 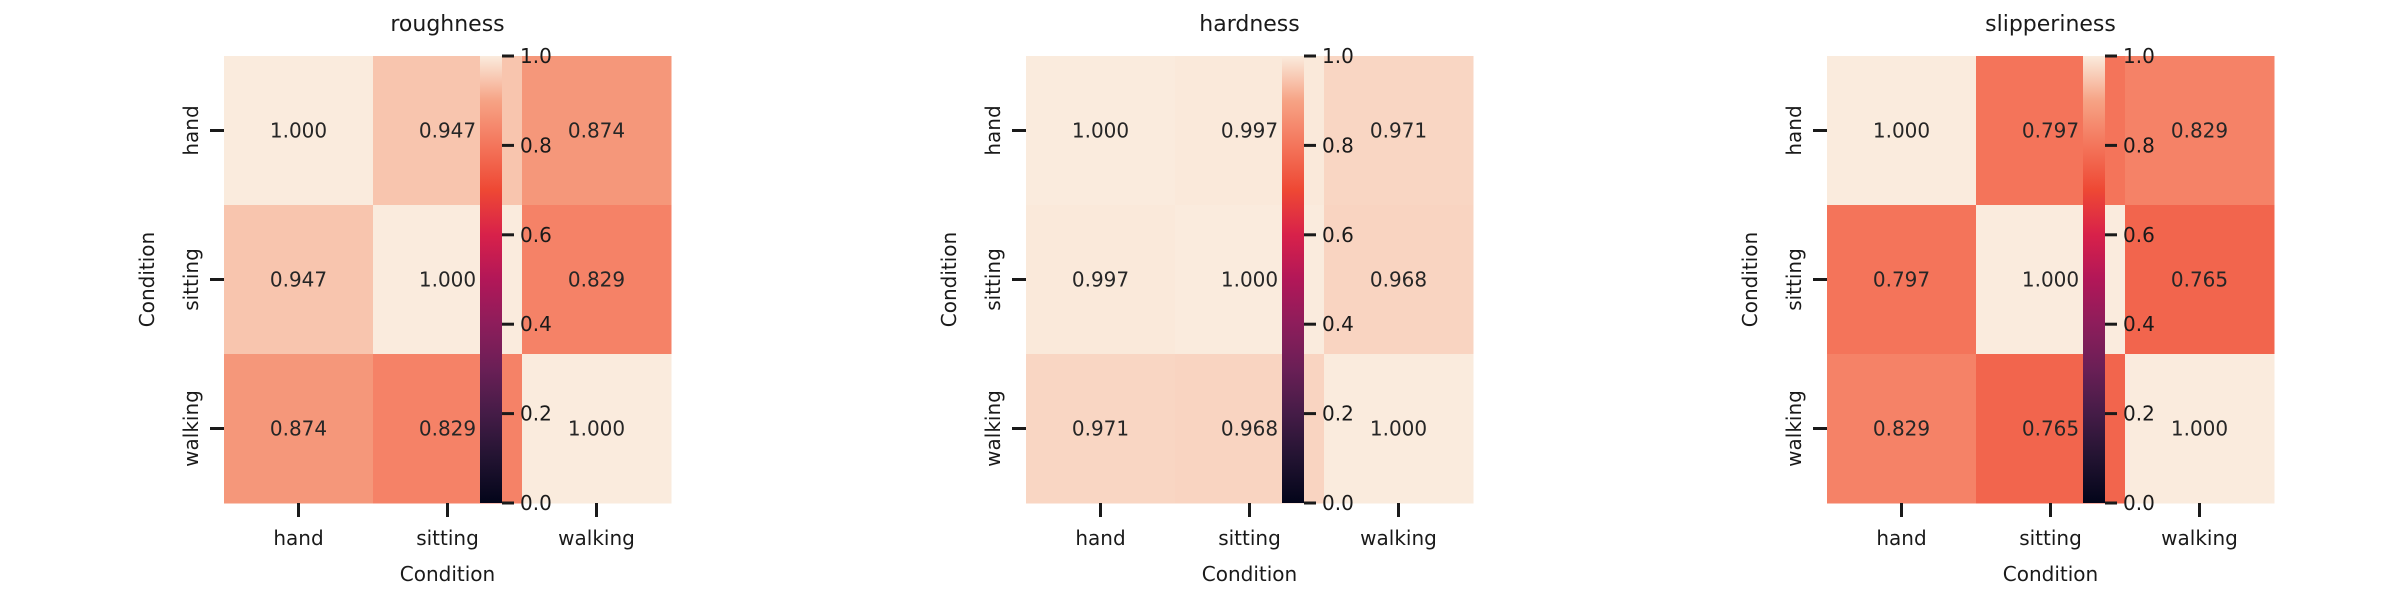 I want to click on panel-title: roughness, so click(x=447, y=24).